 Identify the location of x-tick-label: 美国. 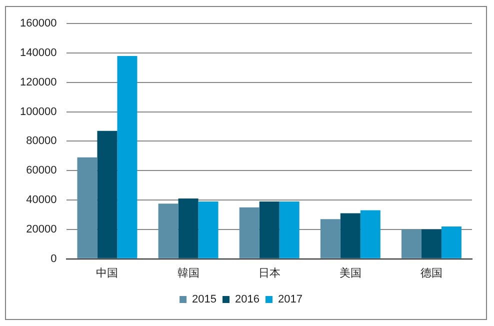
(350, 273).